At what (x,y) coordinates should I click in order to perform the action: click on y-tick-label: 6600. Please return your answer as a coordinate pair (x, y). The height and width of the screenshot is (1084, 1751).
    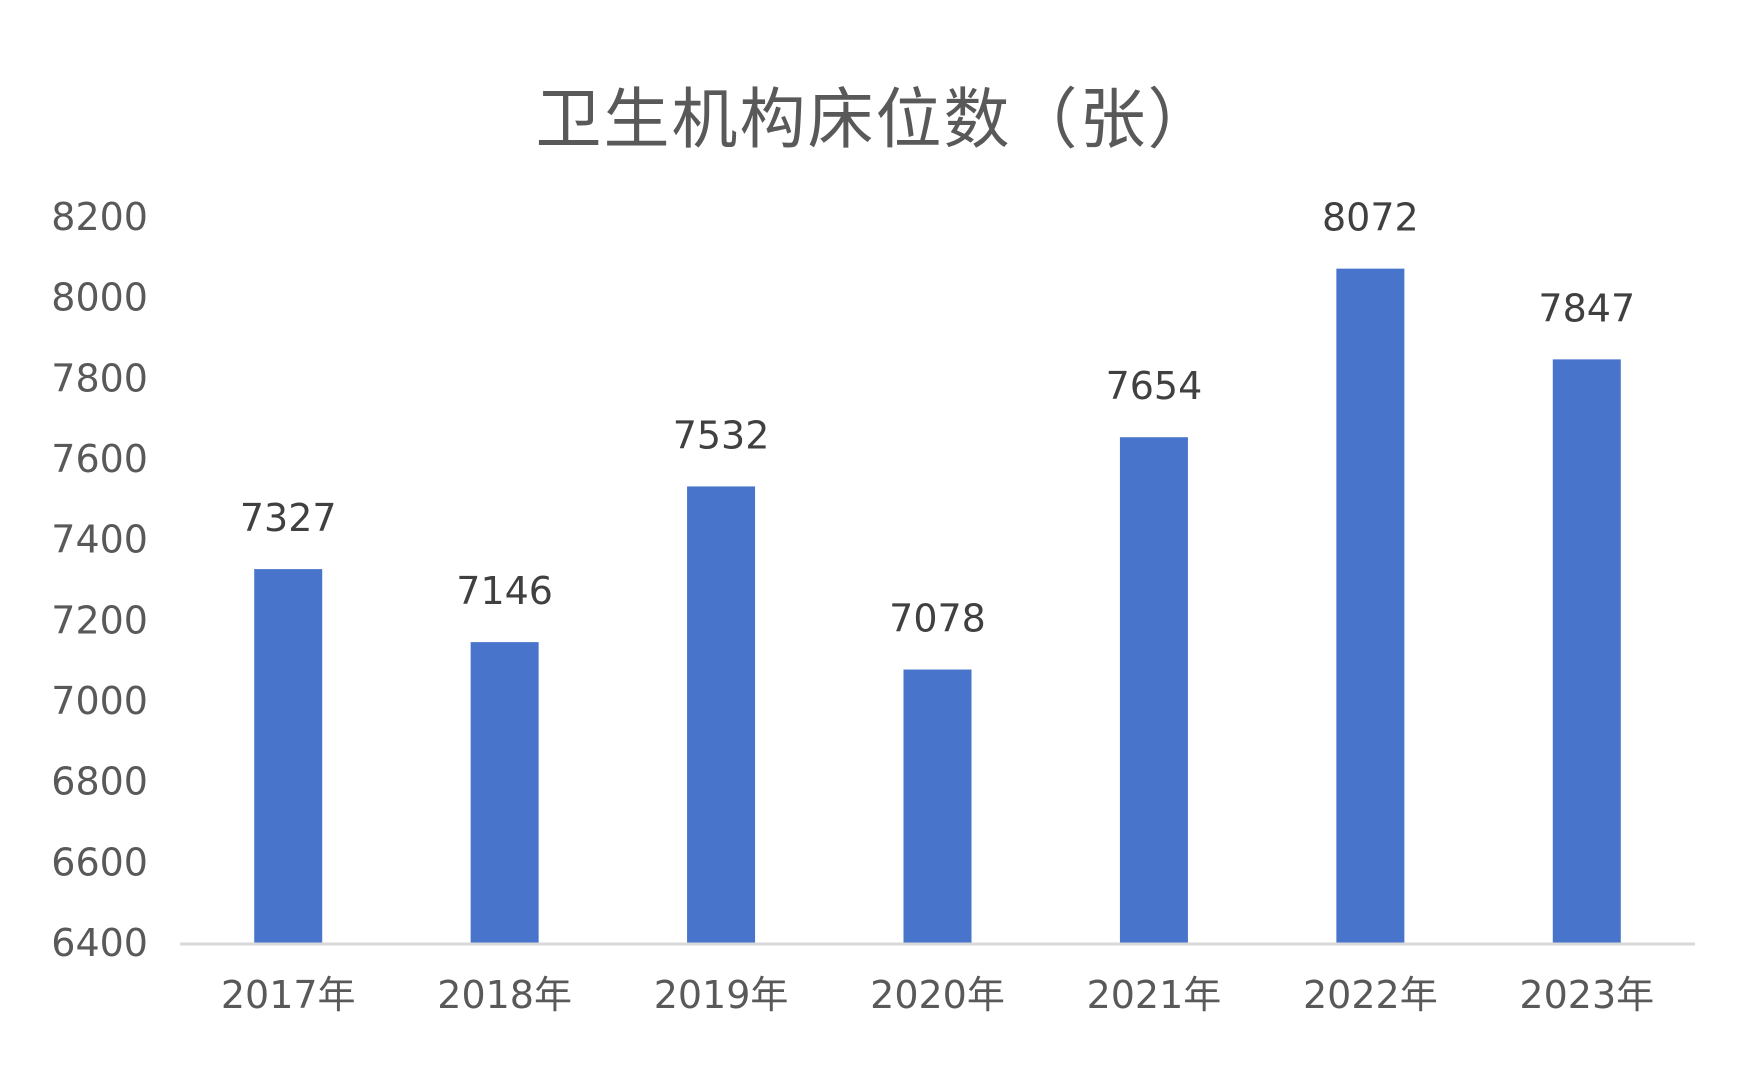
    Looking at the image, I should click on (99, 862).